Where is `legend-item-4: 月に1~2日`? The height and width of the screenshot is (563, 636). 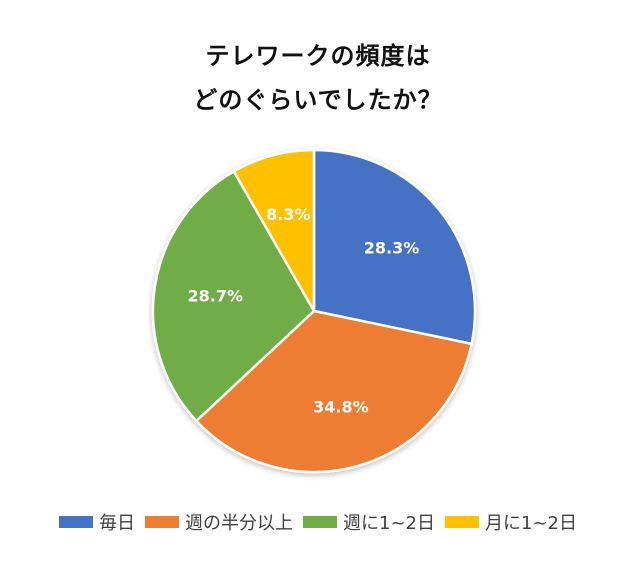 legend-item-4: 月に1~2日 is located at coordinates (511, 522).